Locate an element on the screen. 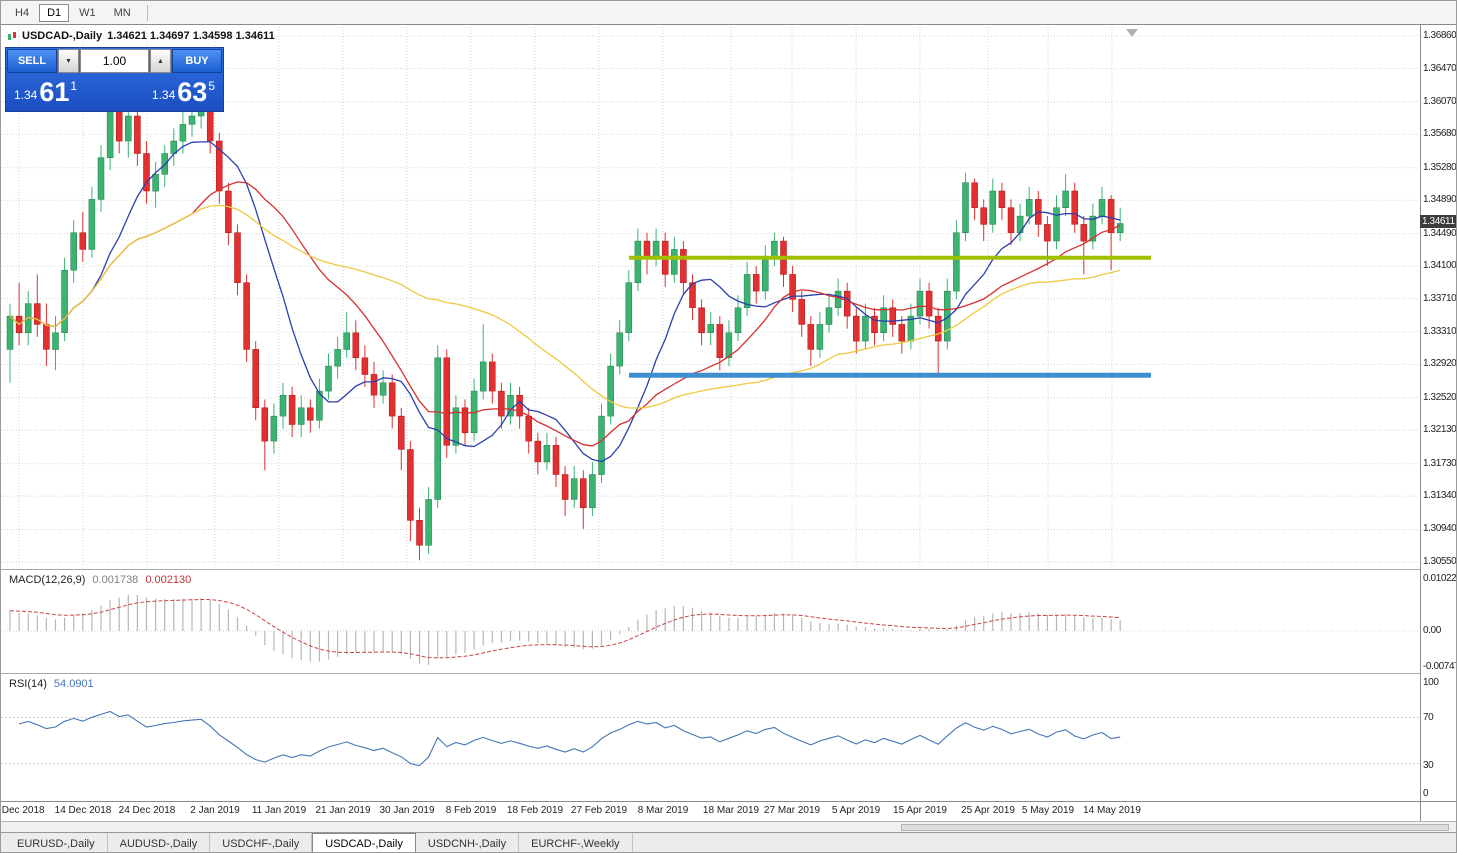 Image resolution: width=1457 pixels, height=853 pixels. date-axis-label: 27 Mar 2019 is located at coordinates (792, 810).